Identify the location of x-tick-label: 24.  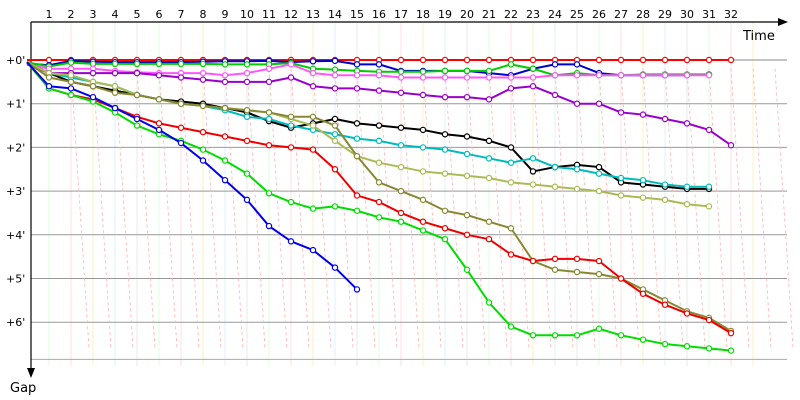
(555, 14).